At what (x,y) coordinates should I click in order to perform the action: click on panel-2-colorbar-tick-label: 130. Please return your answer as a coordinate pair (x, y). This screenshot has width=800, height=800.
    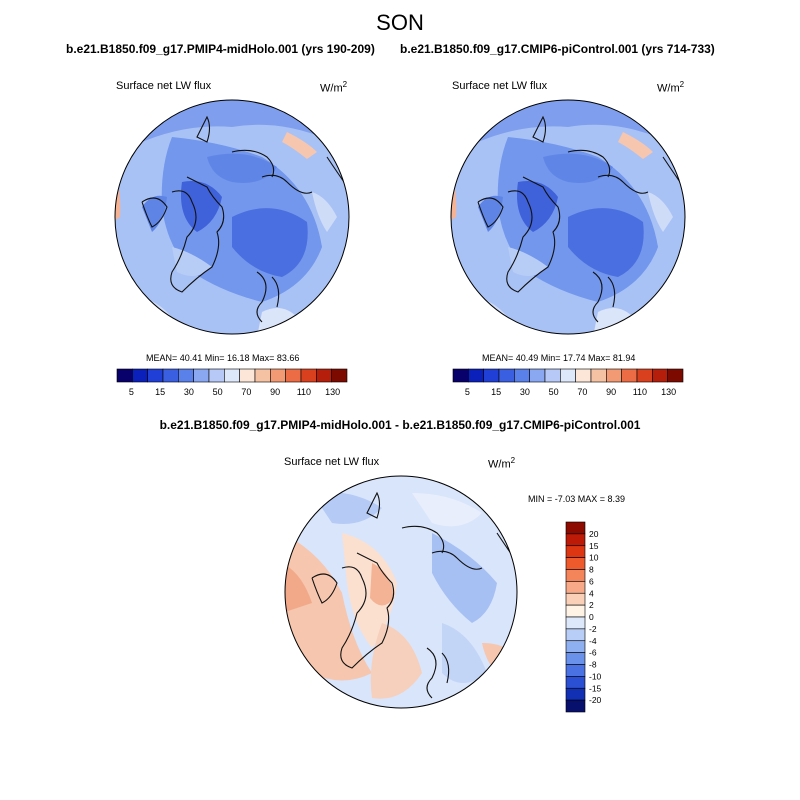
    Looking at the image, I should click on (668, 392).